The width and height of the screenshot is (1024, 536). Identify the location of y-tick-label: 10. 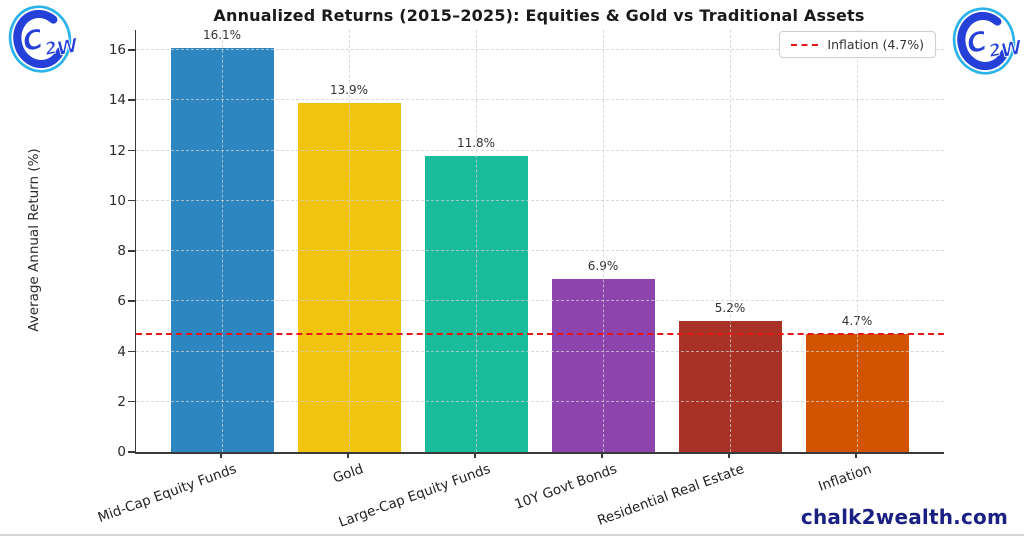
(117, 200).